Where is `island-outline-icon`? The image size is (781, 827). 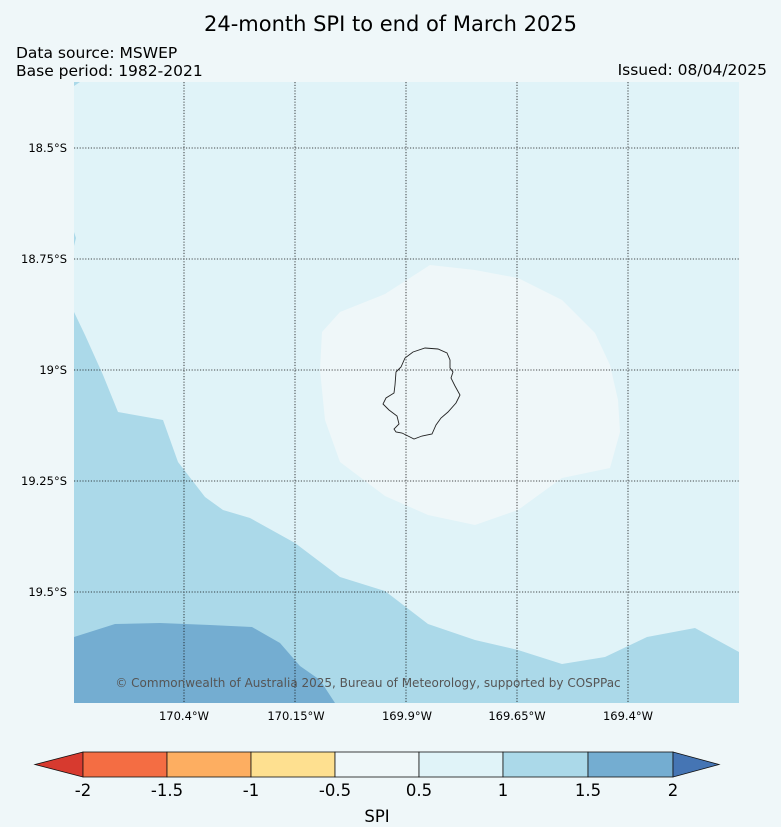 island-outline-icon is located at coordinates (421, 393).